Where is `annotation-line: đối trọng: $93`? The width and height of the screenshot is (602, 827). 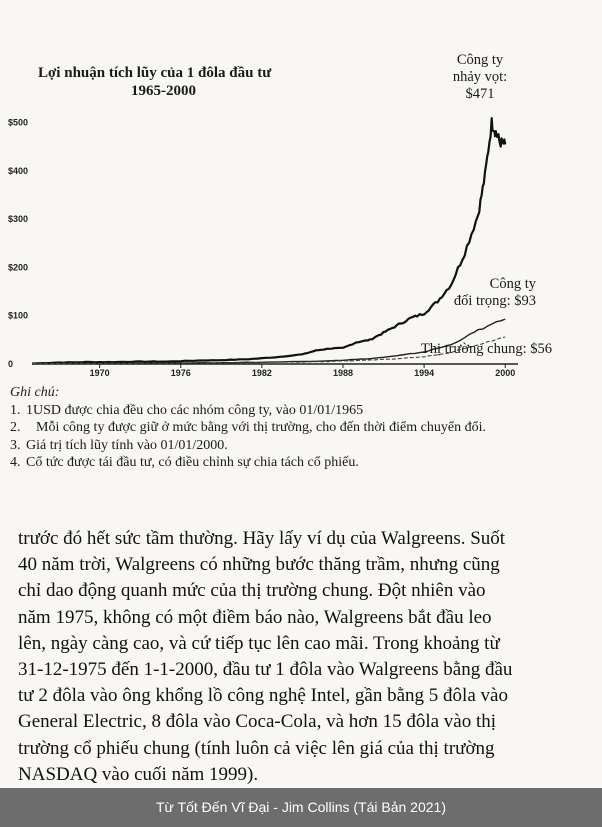
annotation-line: đối trọng: $93 is located at coordinates (494, 301).